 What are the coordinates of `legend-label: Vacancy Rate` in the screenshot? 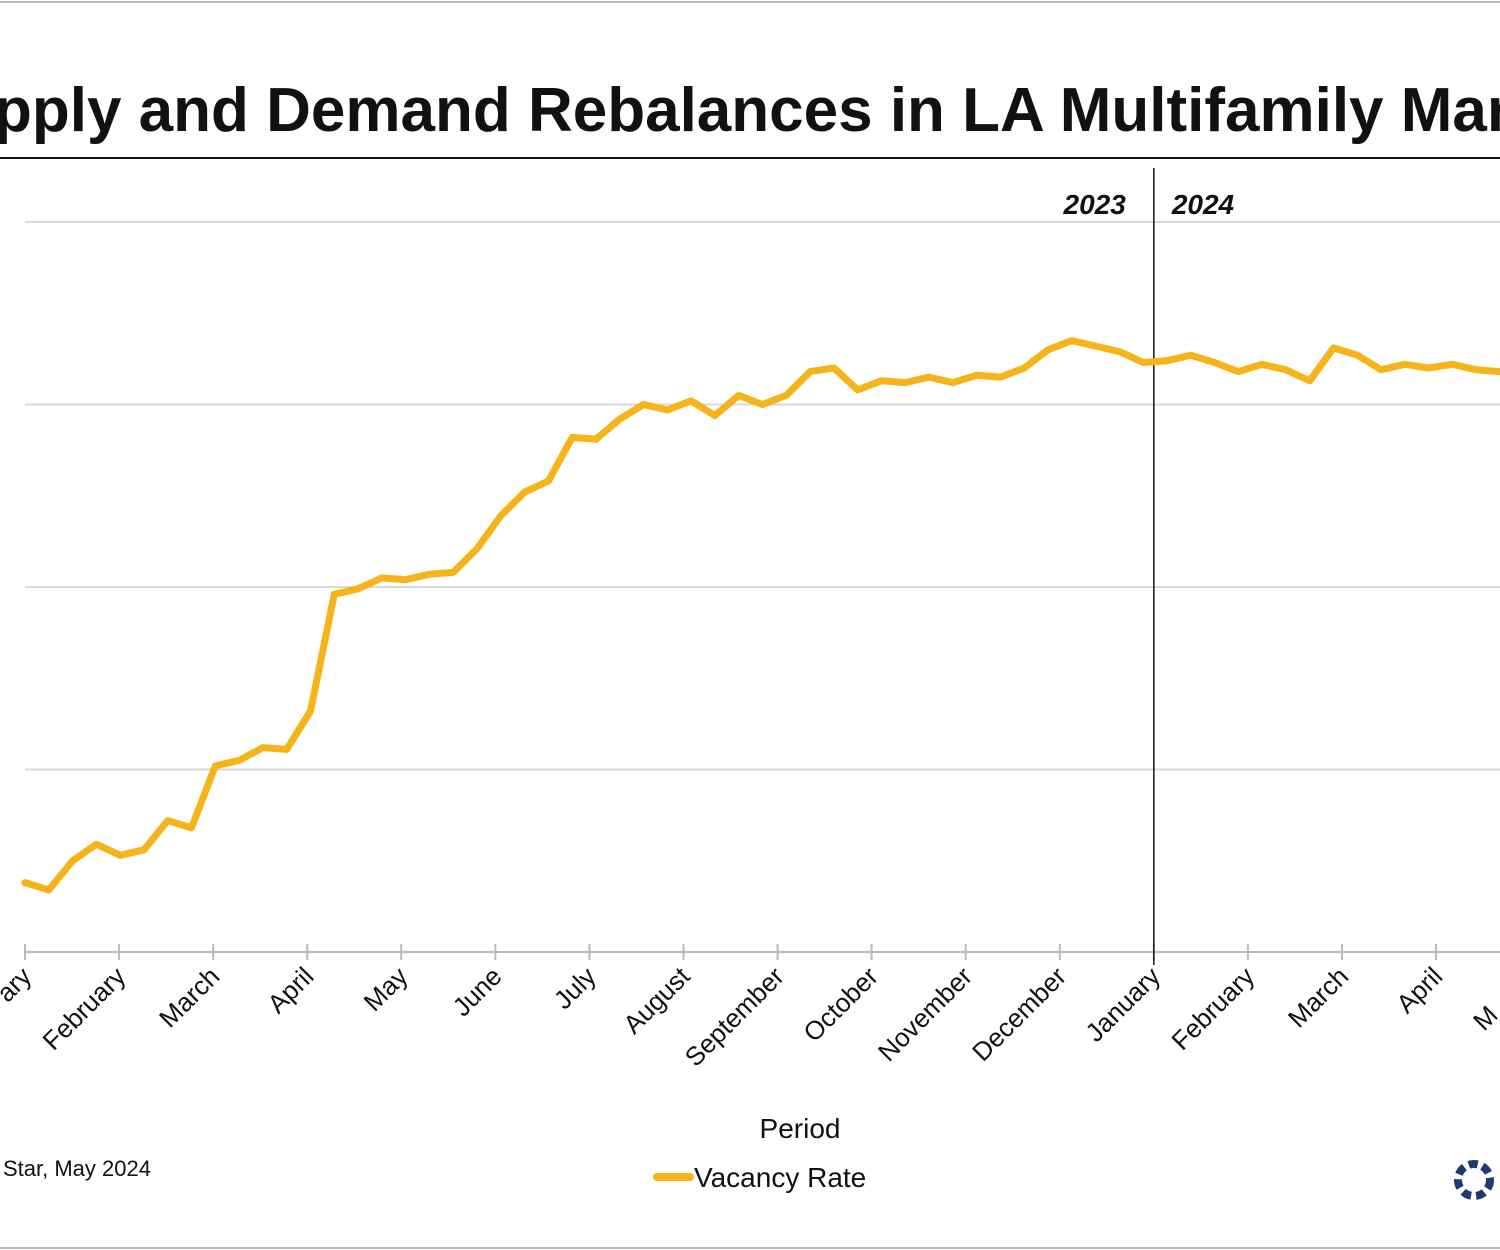 It's located at (780, 1177).